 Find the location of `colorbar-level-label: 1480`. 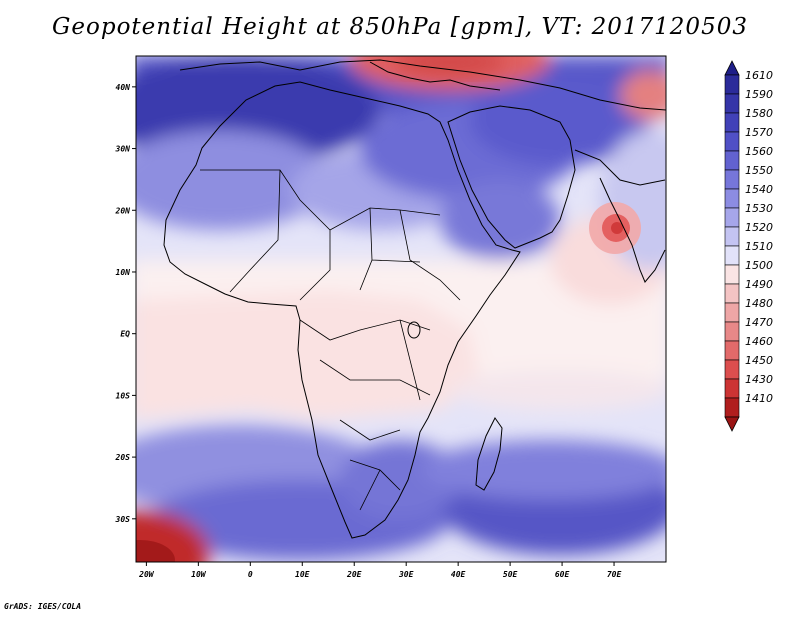

colorbar-level-label: 1480 is located at coordinates (759, 303).